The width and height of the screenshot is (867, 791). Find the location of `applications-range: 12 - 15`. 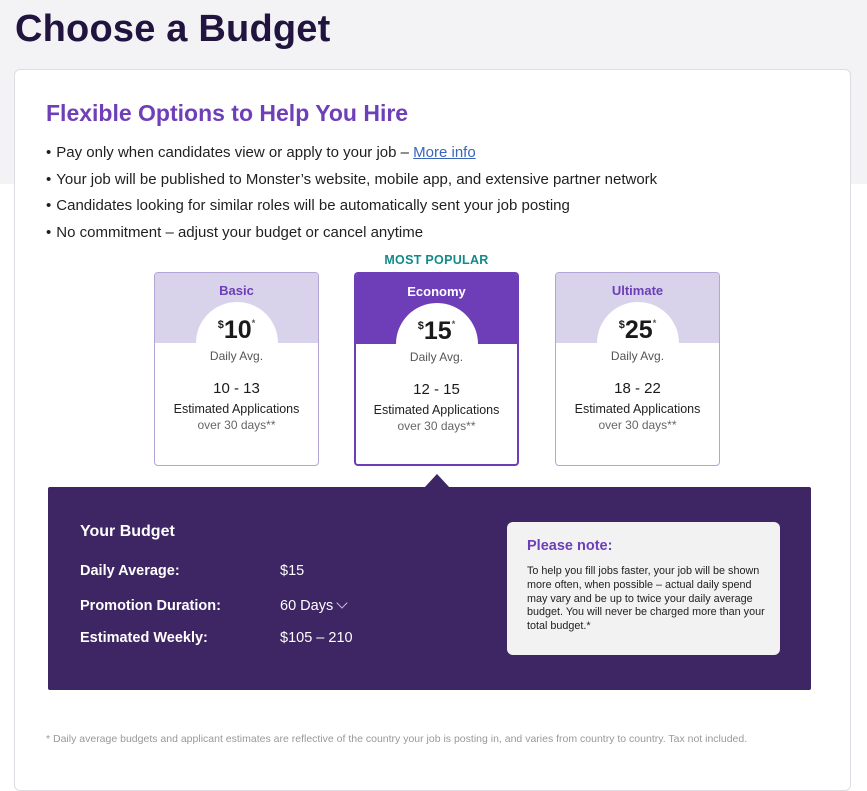

applications-range: 12 - 15 is located at coordinates (436, 389).